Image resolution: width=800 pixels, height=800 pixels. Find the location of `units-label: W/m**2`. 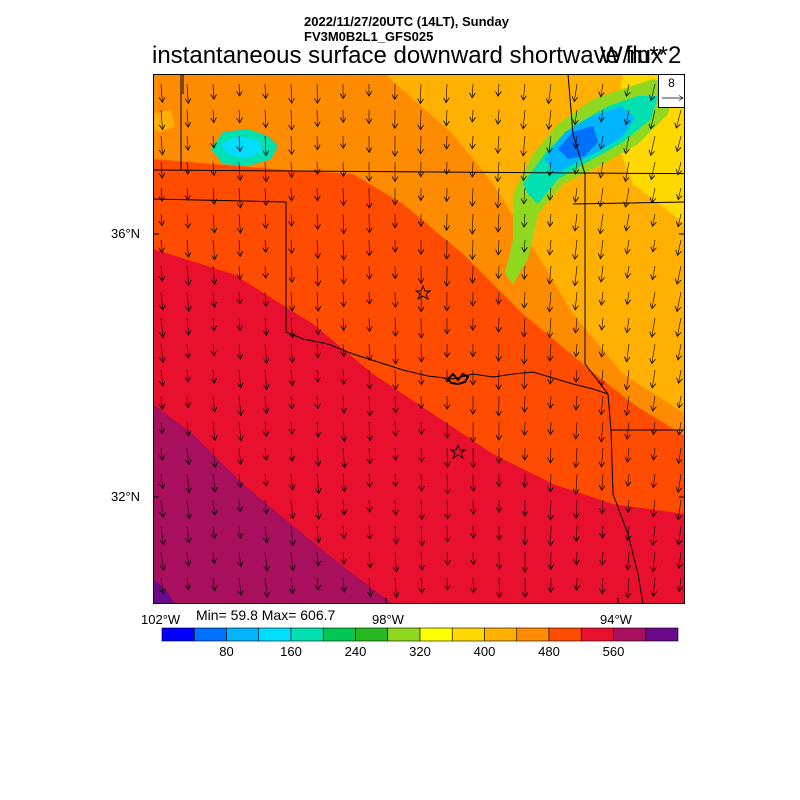

units-label: W/m**2 is located at coordinates (641, 55).